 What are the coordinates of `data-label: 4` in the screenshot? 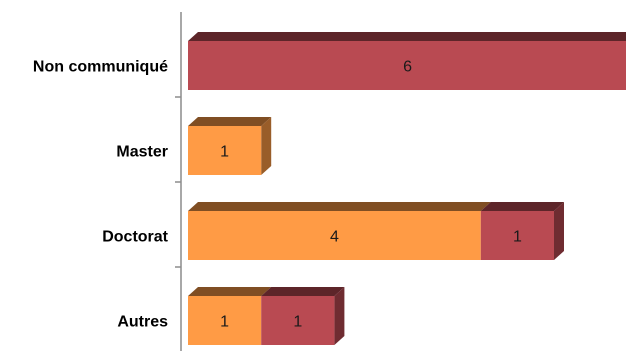 It's located at (334, 237).